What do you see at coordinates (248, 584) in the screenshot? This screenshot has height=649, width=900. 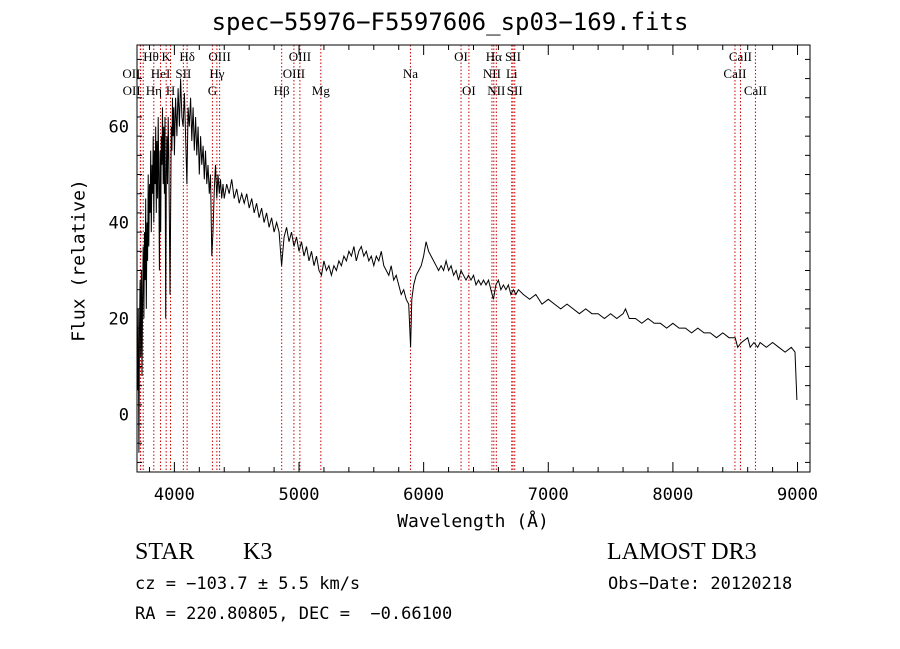 I see `redshift-velocity: cz = −103.7 ± 5.5 km/s` at bounding box center [248, 584].